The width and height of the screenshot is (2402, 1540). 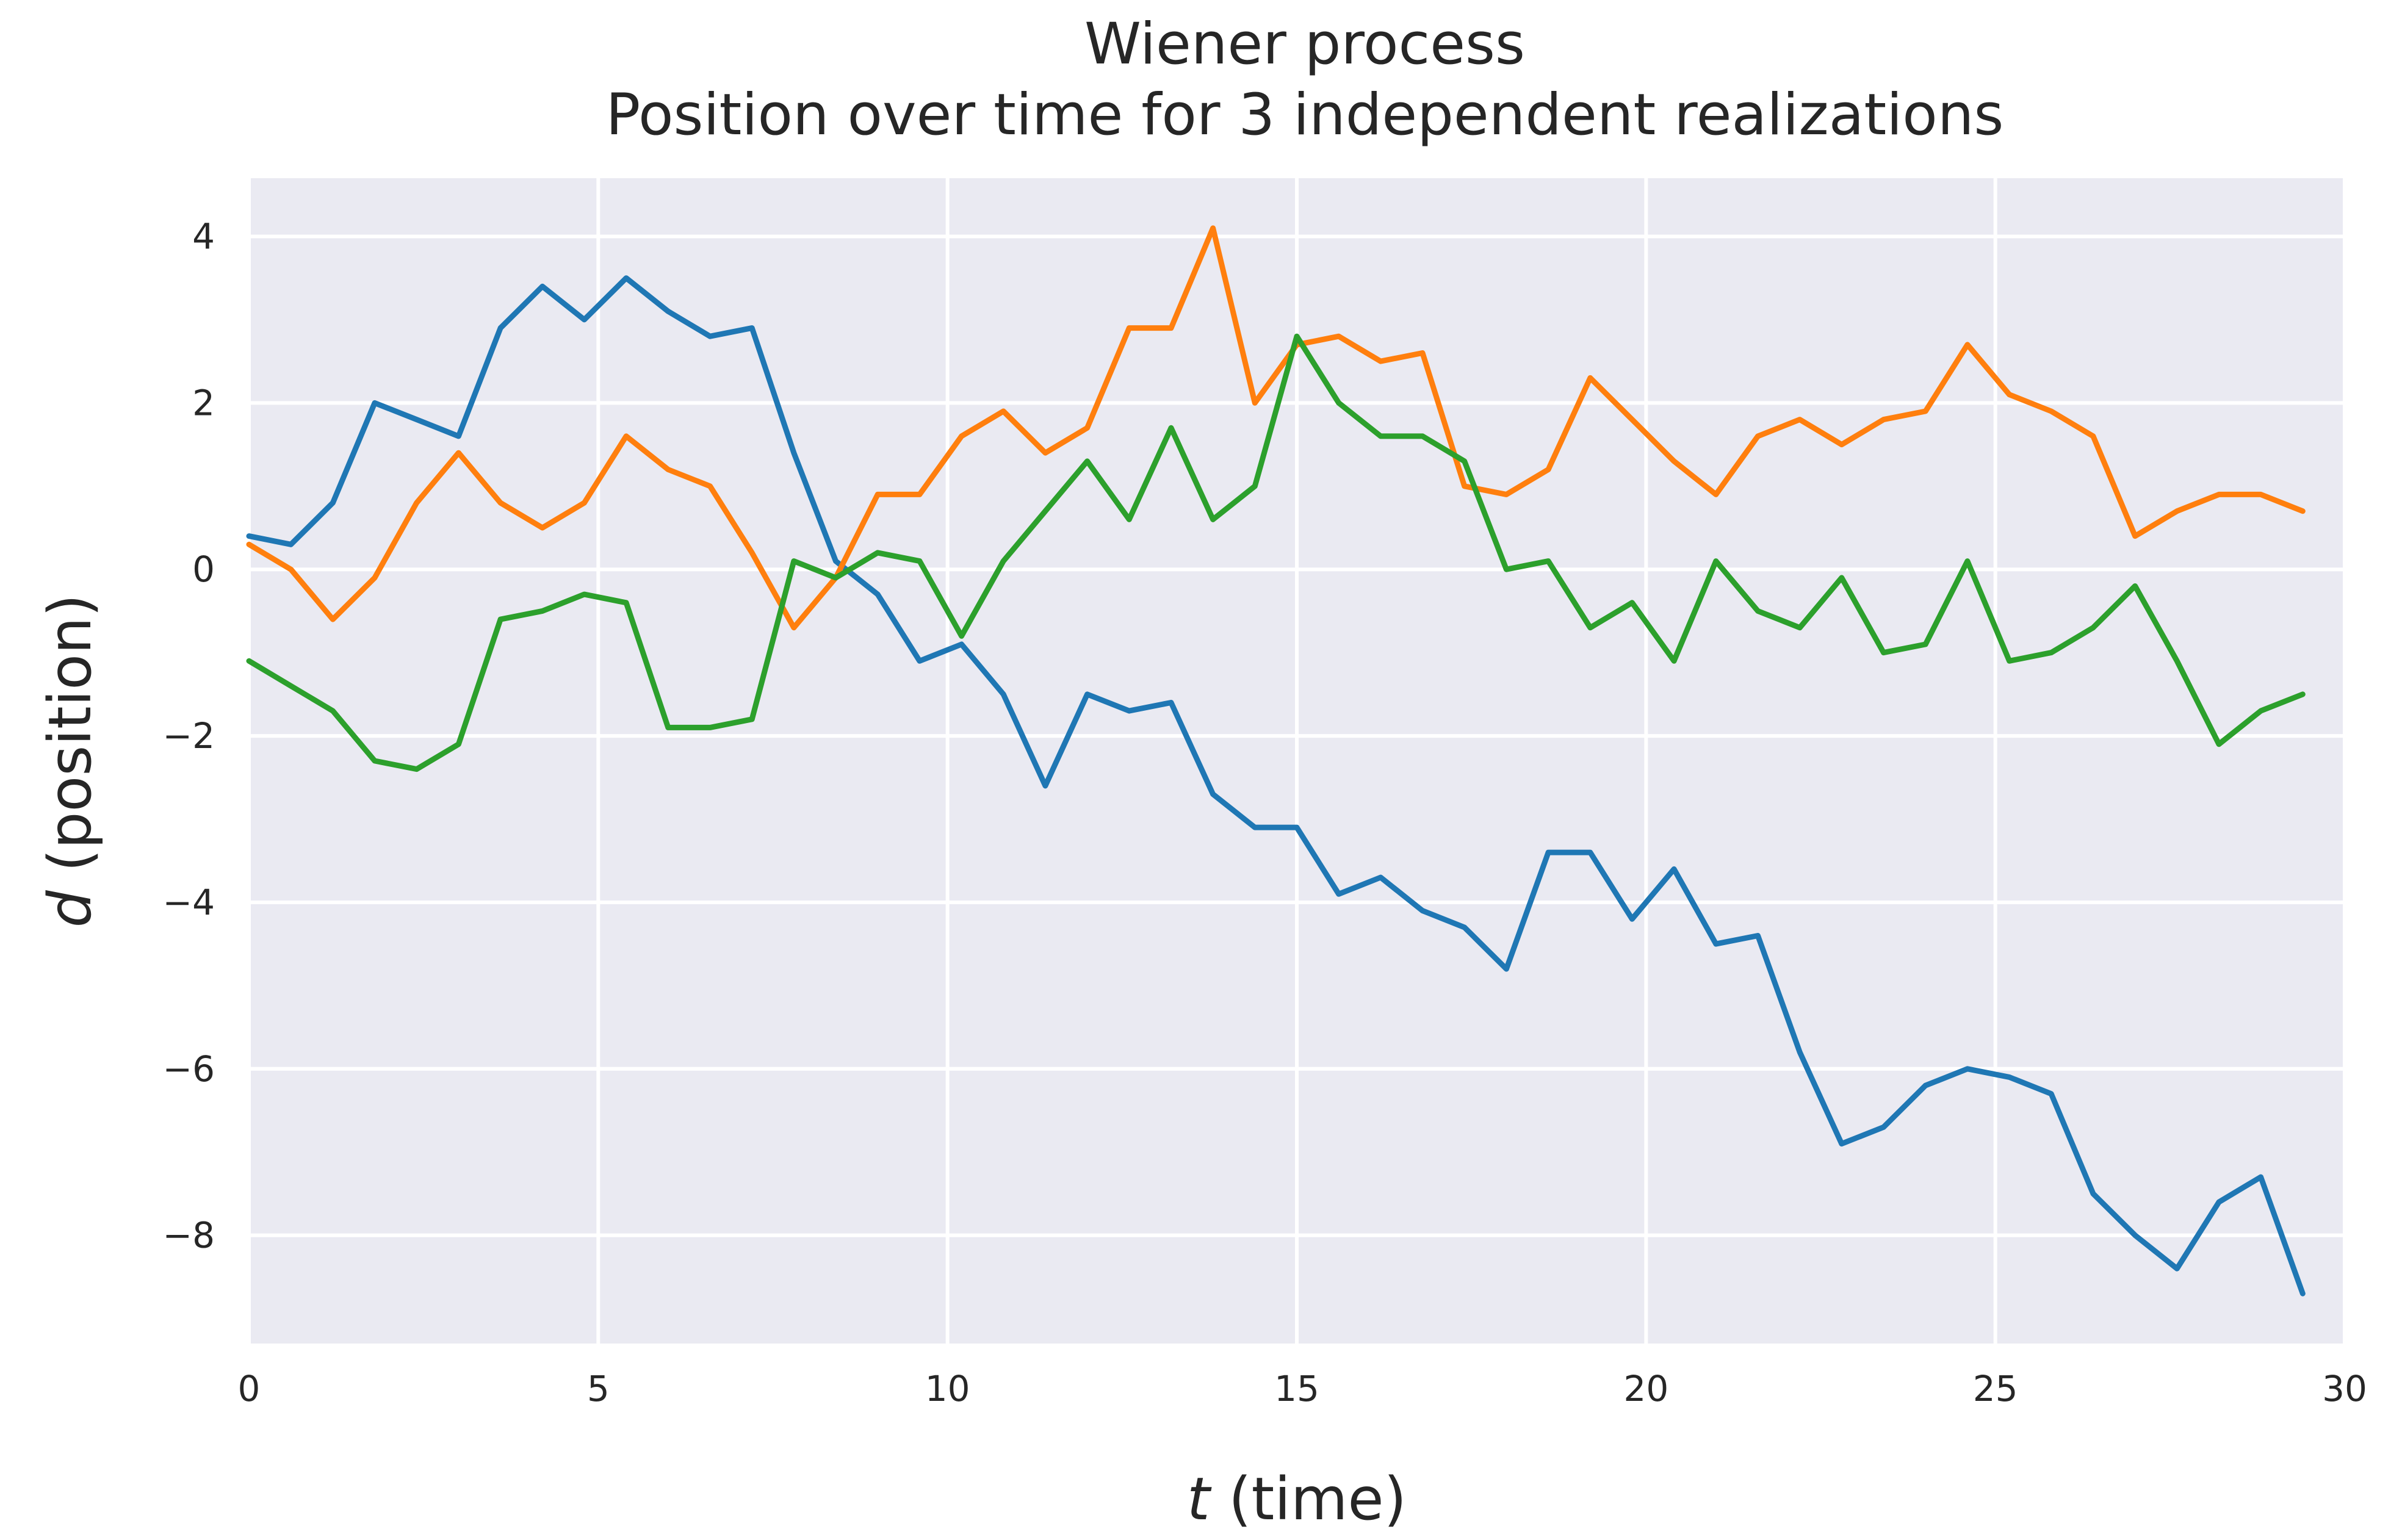 I want to click on y-tick-label: 0, so click(x=204, y=569).